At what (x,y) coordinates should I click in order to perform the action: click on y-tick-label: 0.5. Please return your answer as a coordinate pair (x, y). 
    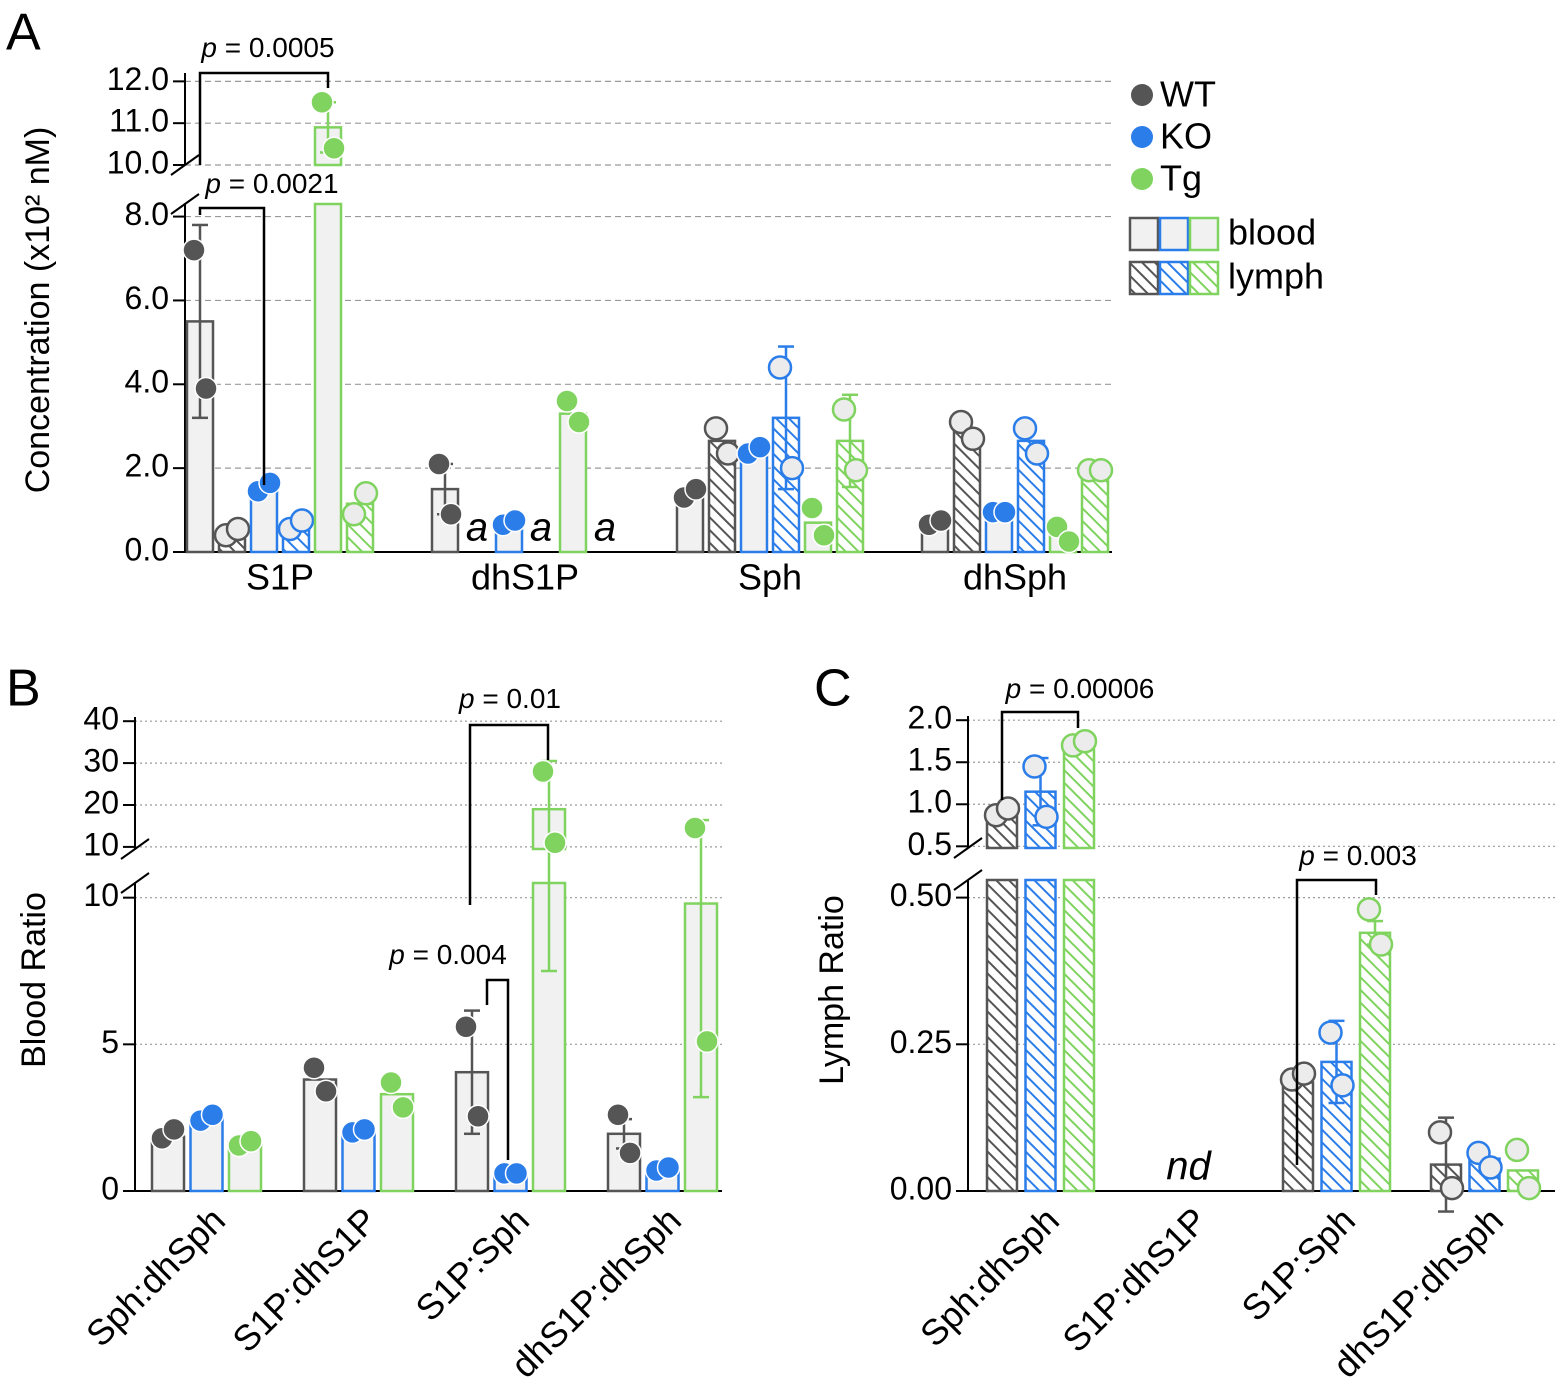
    Looking at the image, I should click on (930, 844).